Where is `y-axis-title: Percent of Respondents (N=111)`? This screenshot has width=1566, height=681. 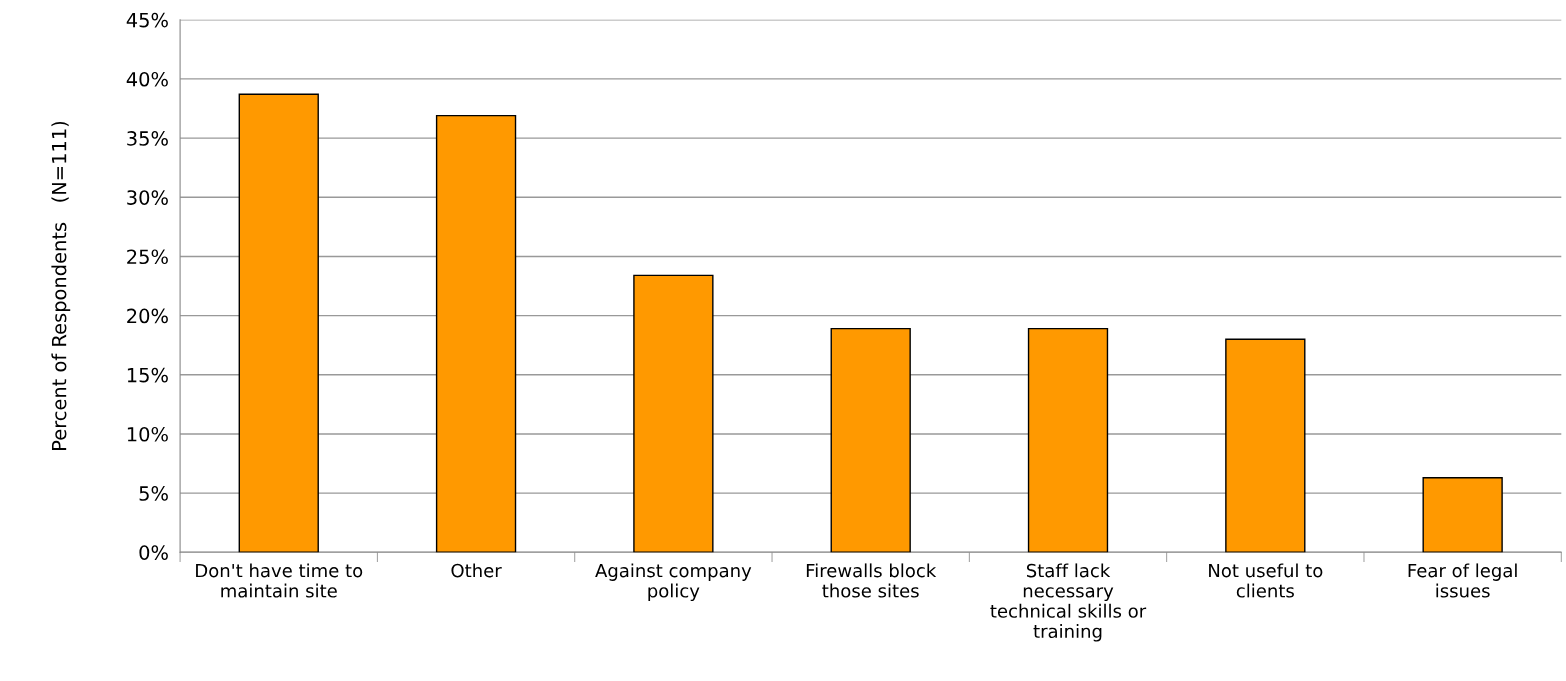 y-axis-title: Percent of Respondents (N=111) is located at coordinates (61, 285).